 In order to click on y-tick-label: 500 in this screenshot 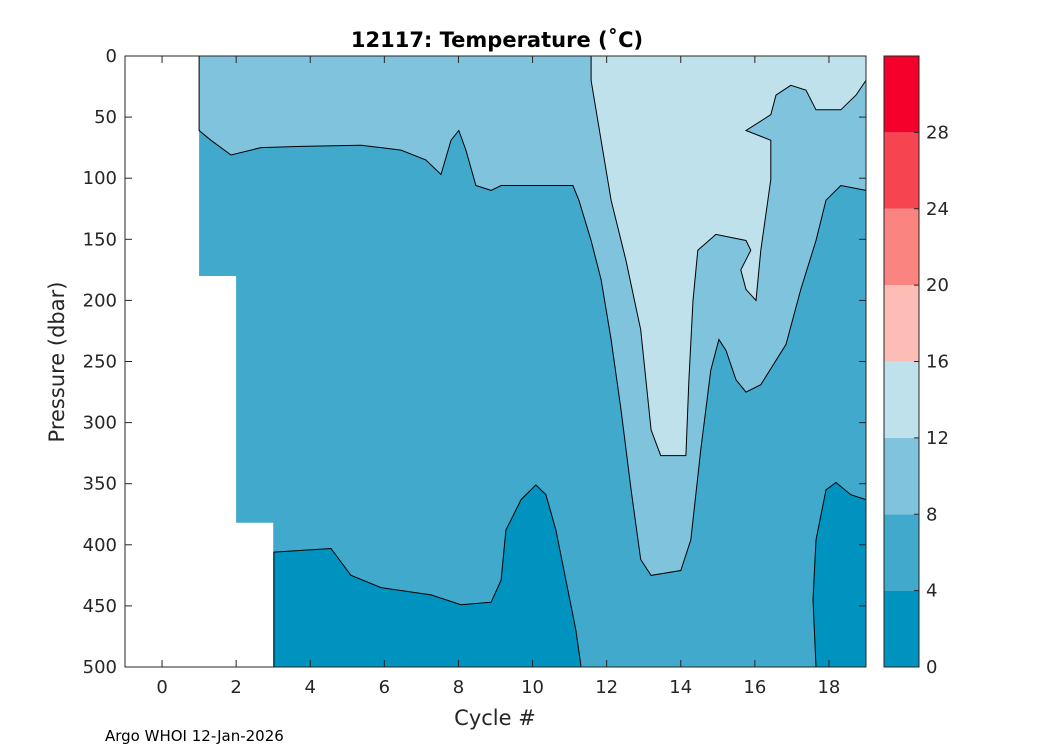, I will do `click(100, 667)`.